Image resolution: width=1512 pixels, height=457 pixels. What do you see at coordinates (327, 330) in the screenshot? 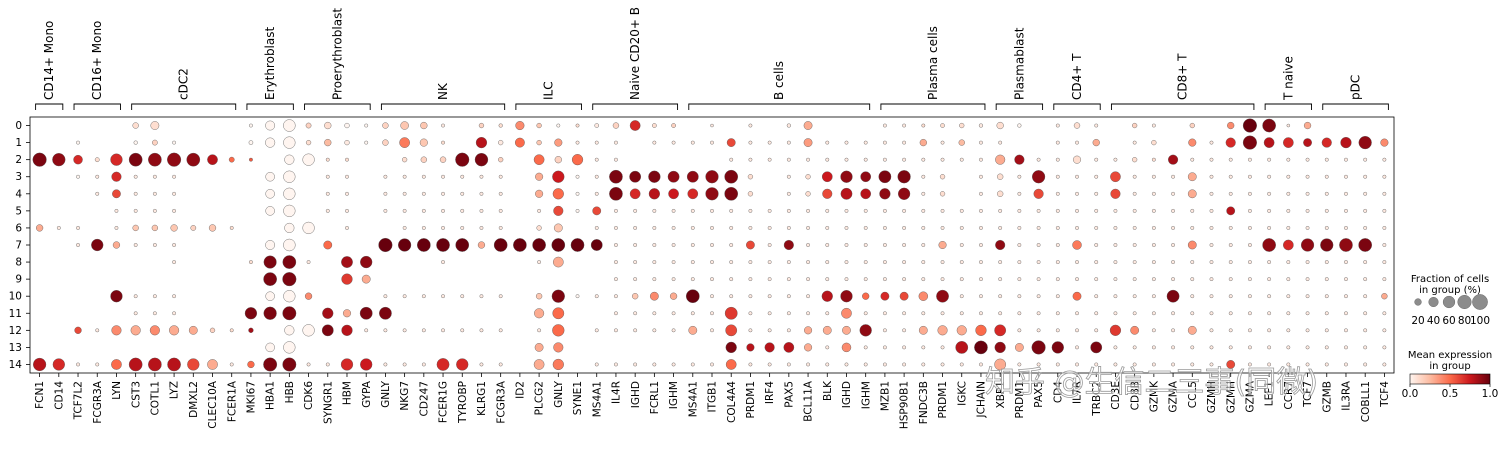
I see `dot-12-syngr1` at bounding box center [327, 330].